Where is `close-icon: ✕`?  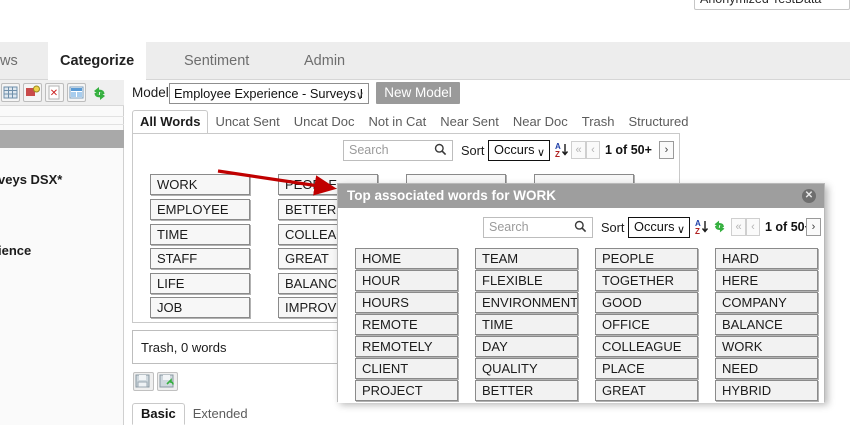
close-icon: ✕ is located at coordinates (809, 196).